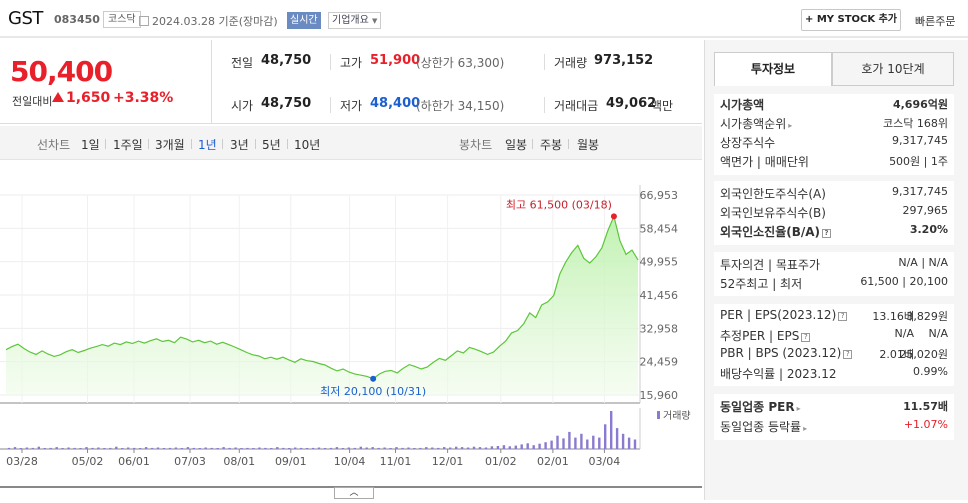 The height and width of the screenshot is (503, 968). Describe the element at coordinates (54, 145) in the screenshot. I see `line-chart-label: 선차트` at that location.